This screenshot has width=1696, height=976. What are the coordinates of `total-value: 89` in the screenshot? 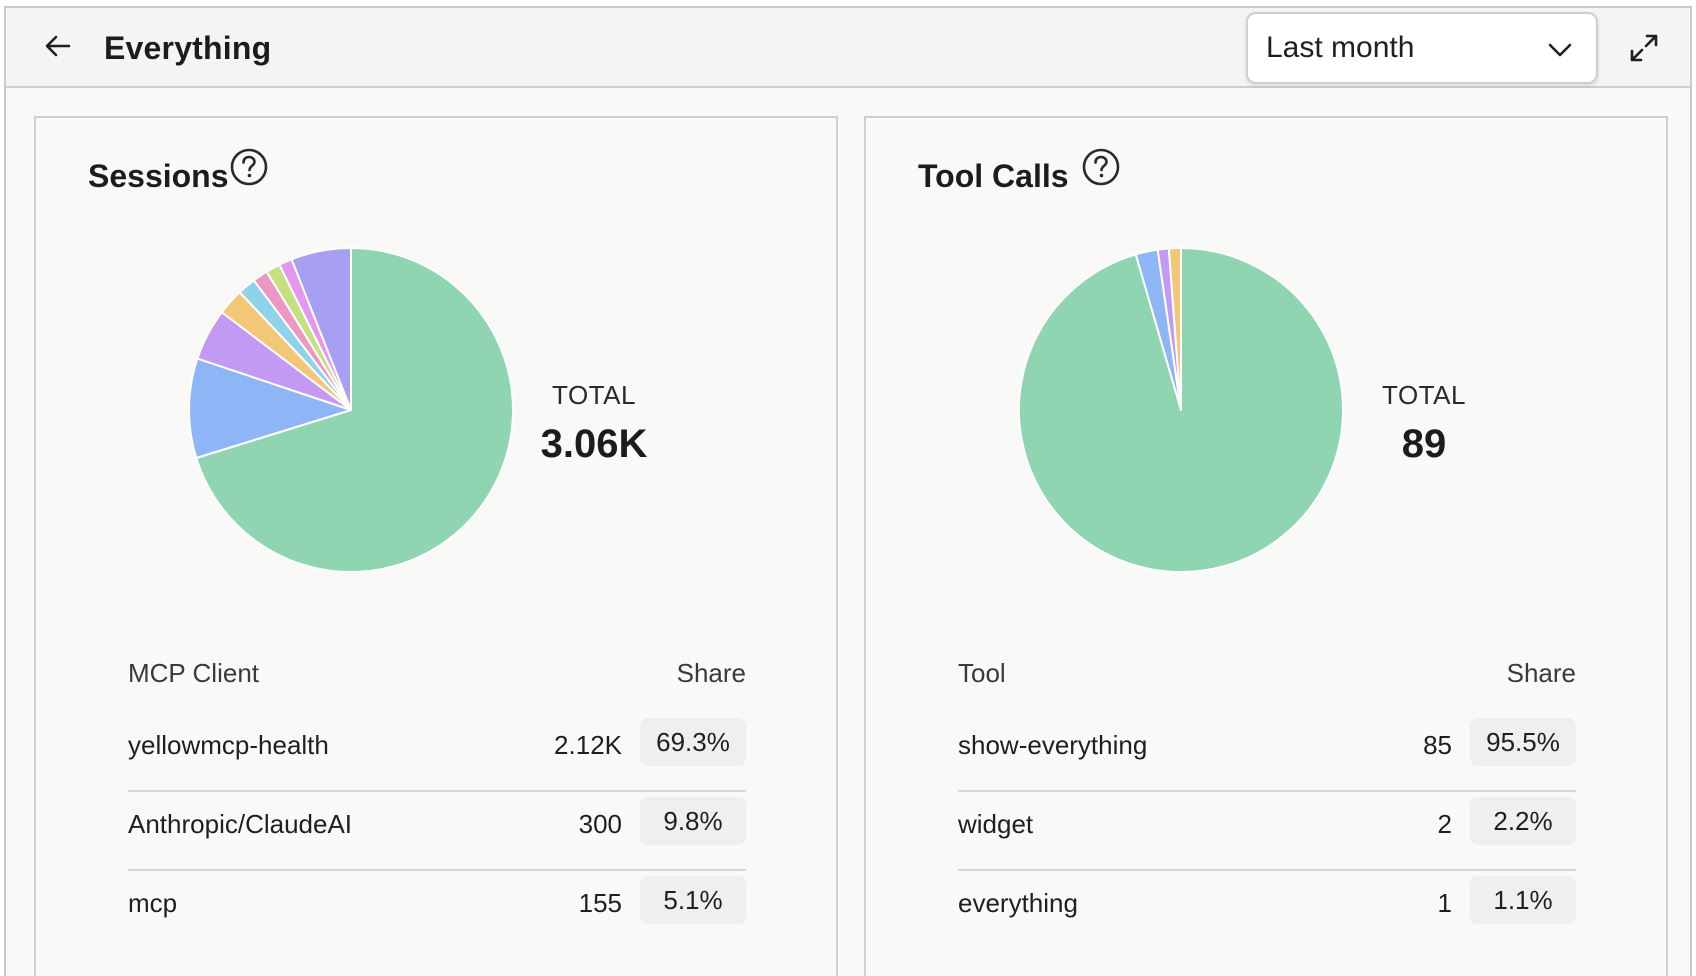 It's located at (1424, 444).